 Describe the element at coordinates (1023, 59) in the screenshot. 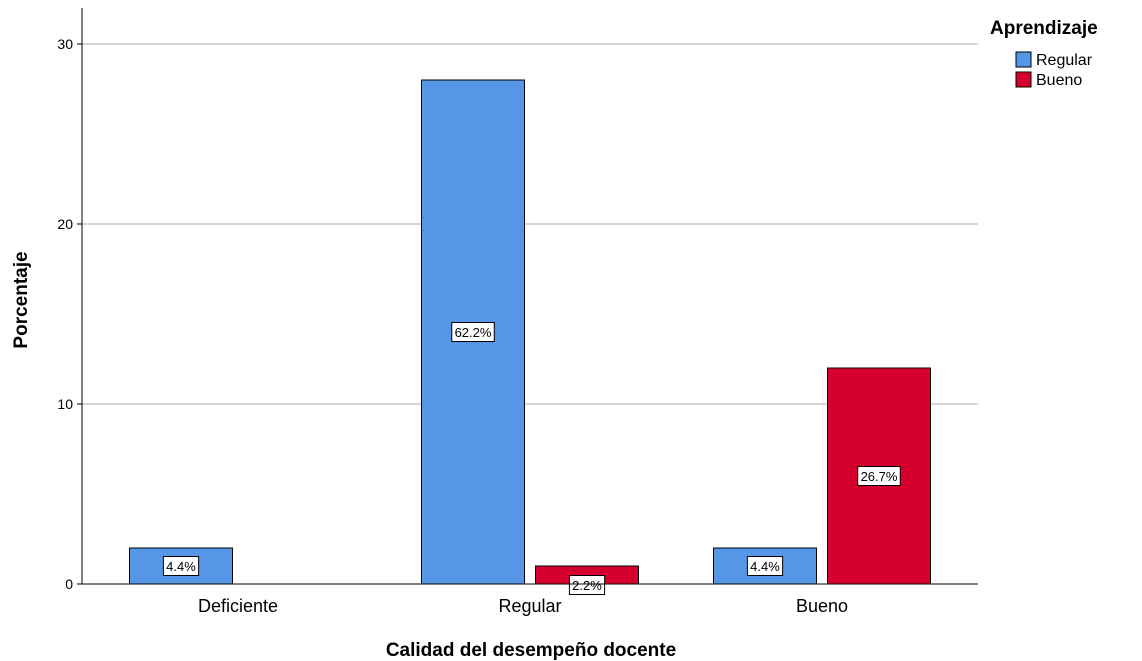

I see `legend-swatch-regular` at that location.